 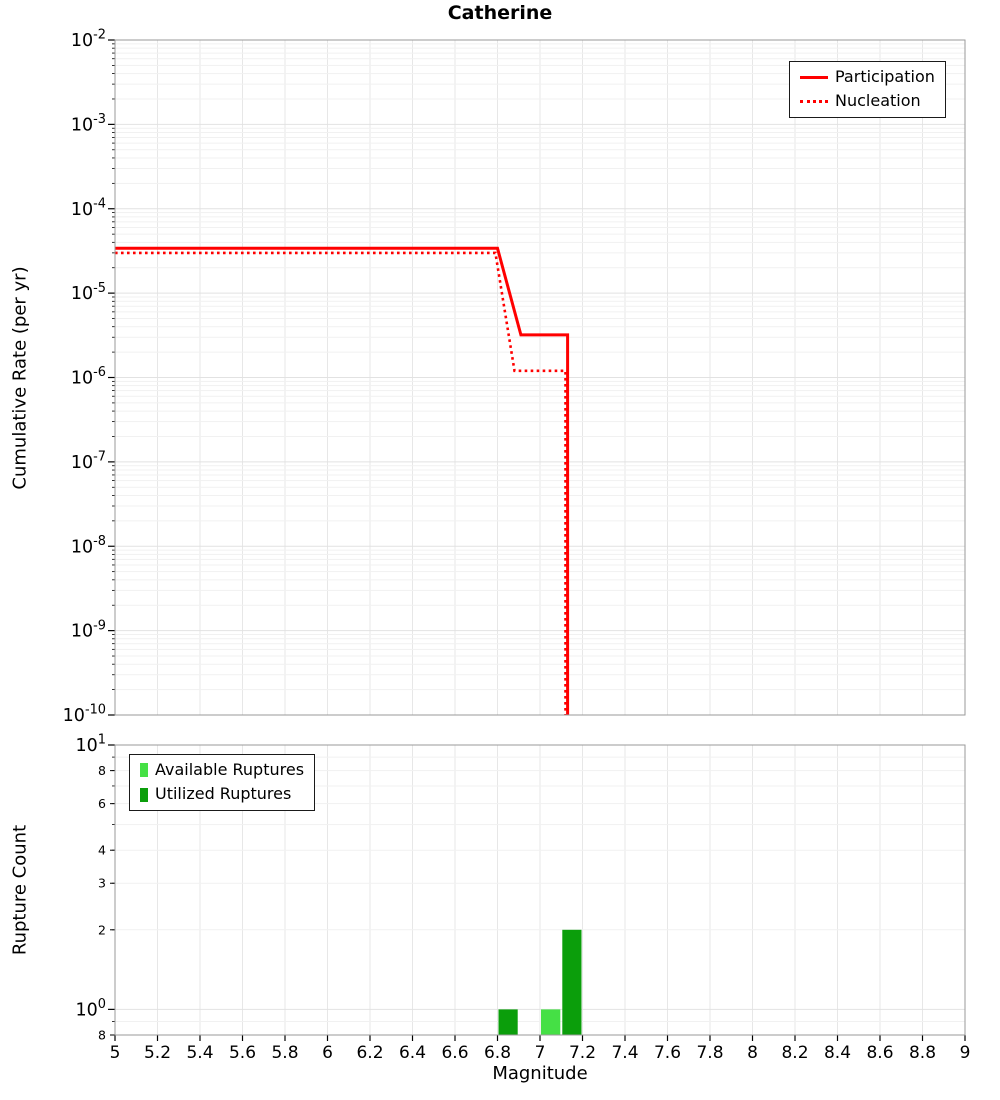 What do you see at coordinates (102, 929) in the screenshot?
I see `svg-text: 2` at bounding box center [102, 929].